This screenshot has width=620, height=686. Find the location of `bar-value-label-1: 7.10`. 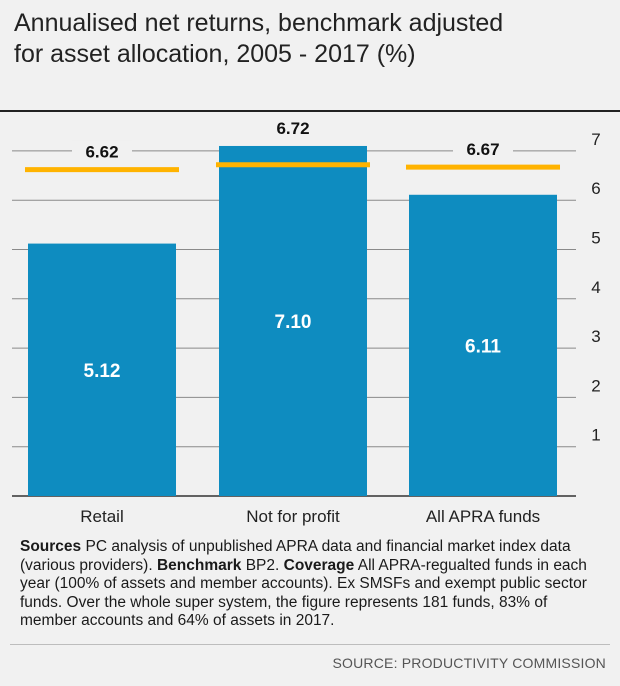

bar-value-label-1: 7.10 is located at coordinates (293, 322).